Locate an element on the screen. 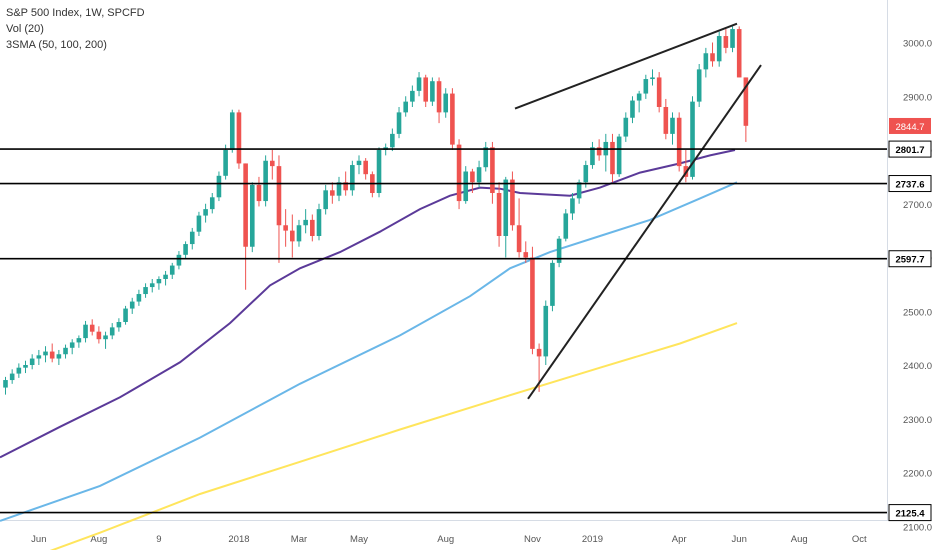 This screenshot has width=932, height=555. time-tick-label: Mar is located at coordinates (299, 539).